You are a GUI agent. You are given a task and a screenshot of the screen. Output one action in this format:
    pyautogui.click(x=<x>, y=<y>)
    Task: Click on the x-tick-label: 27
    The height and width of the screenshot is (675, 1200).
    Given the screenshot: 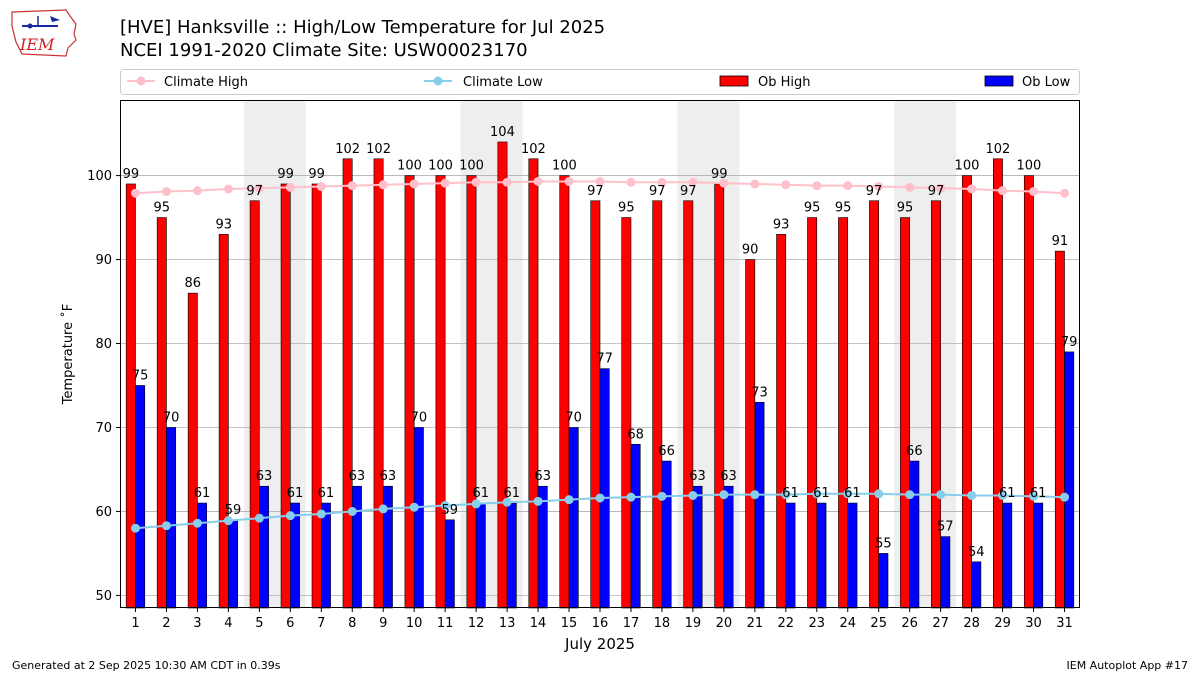 What is the action you would take?
    pyautogui.click(x=940, y=623)
    